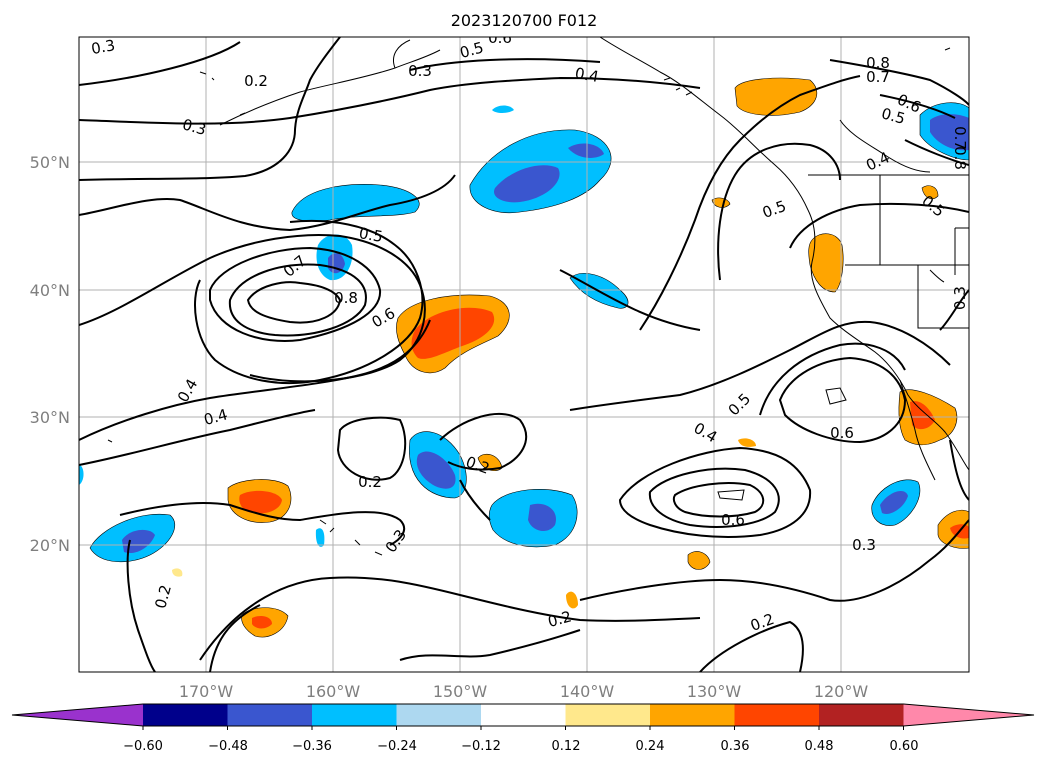  I want to click on colorbar-tick-label: −0.12, so click(481, 746).